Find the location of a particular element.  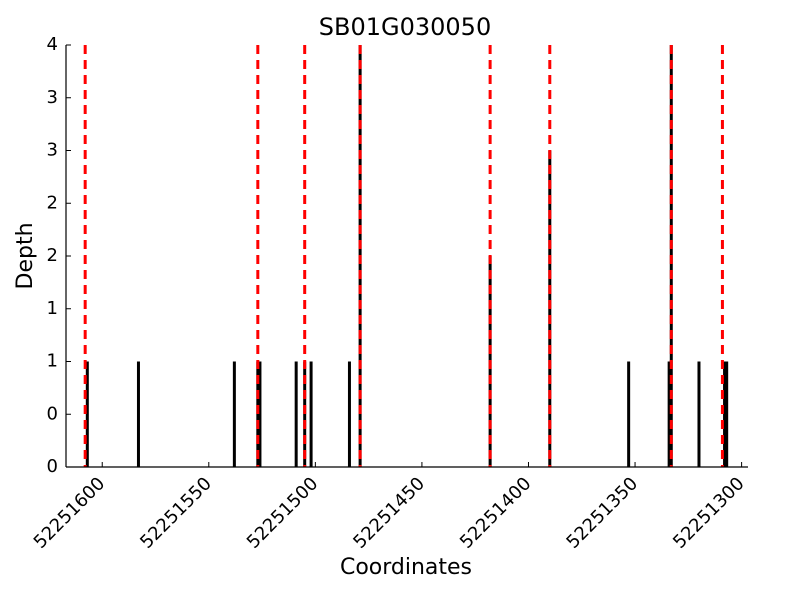

y-axis-label: Depth is located at coordinates (25, 255).